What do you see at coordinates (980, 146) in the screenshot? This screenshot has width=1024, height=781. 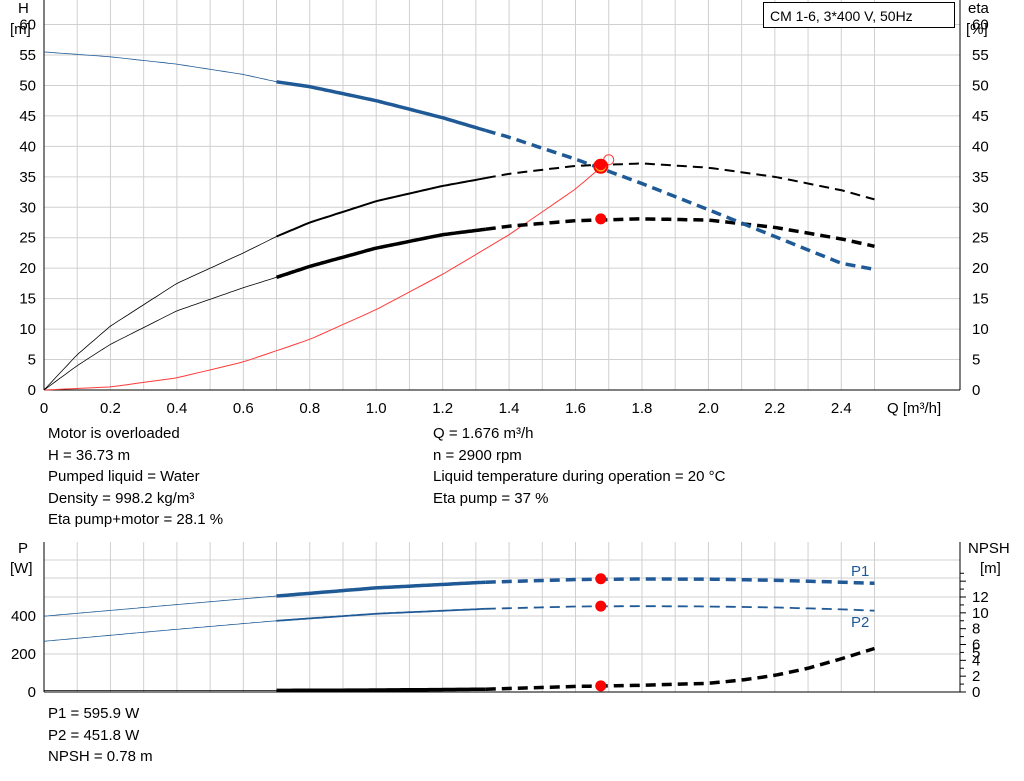 I see `y2-tick-label: 40` at bounding box center [980, 146].